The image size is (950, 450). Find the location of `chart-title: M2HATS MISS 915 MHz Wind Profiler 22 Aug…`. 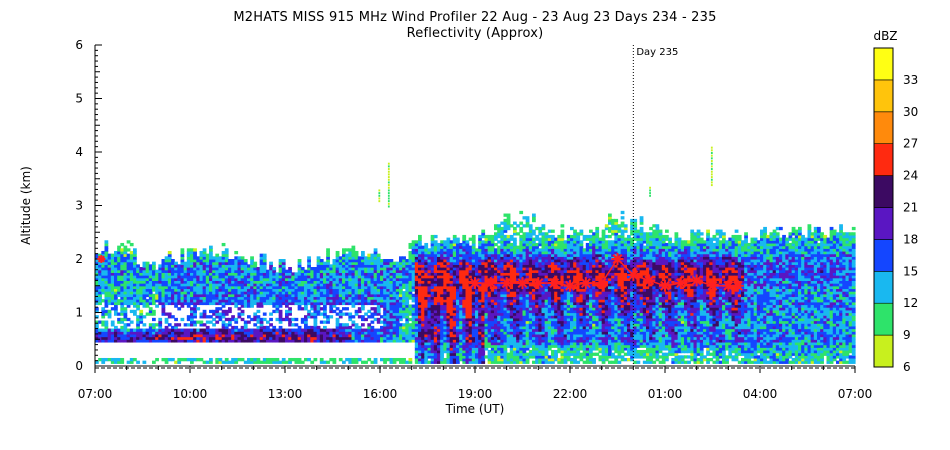

chart-title: M2HATS MISS 915 MHz Wind Profiler 22 Aug… is located at coordinates (475, 17).